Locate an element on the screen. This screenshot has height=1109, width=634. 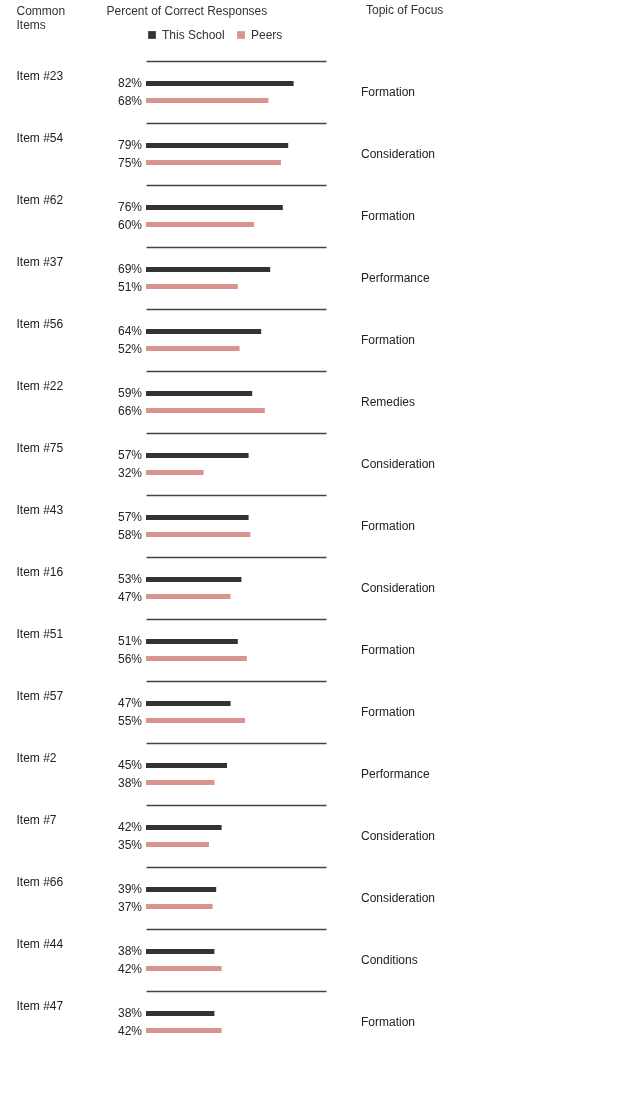
y-tick-label: Item #23 is located at coordinates (40, 76).